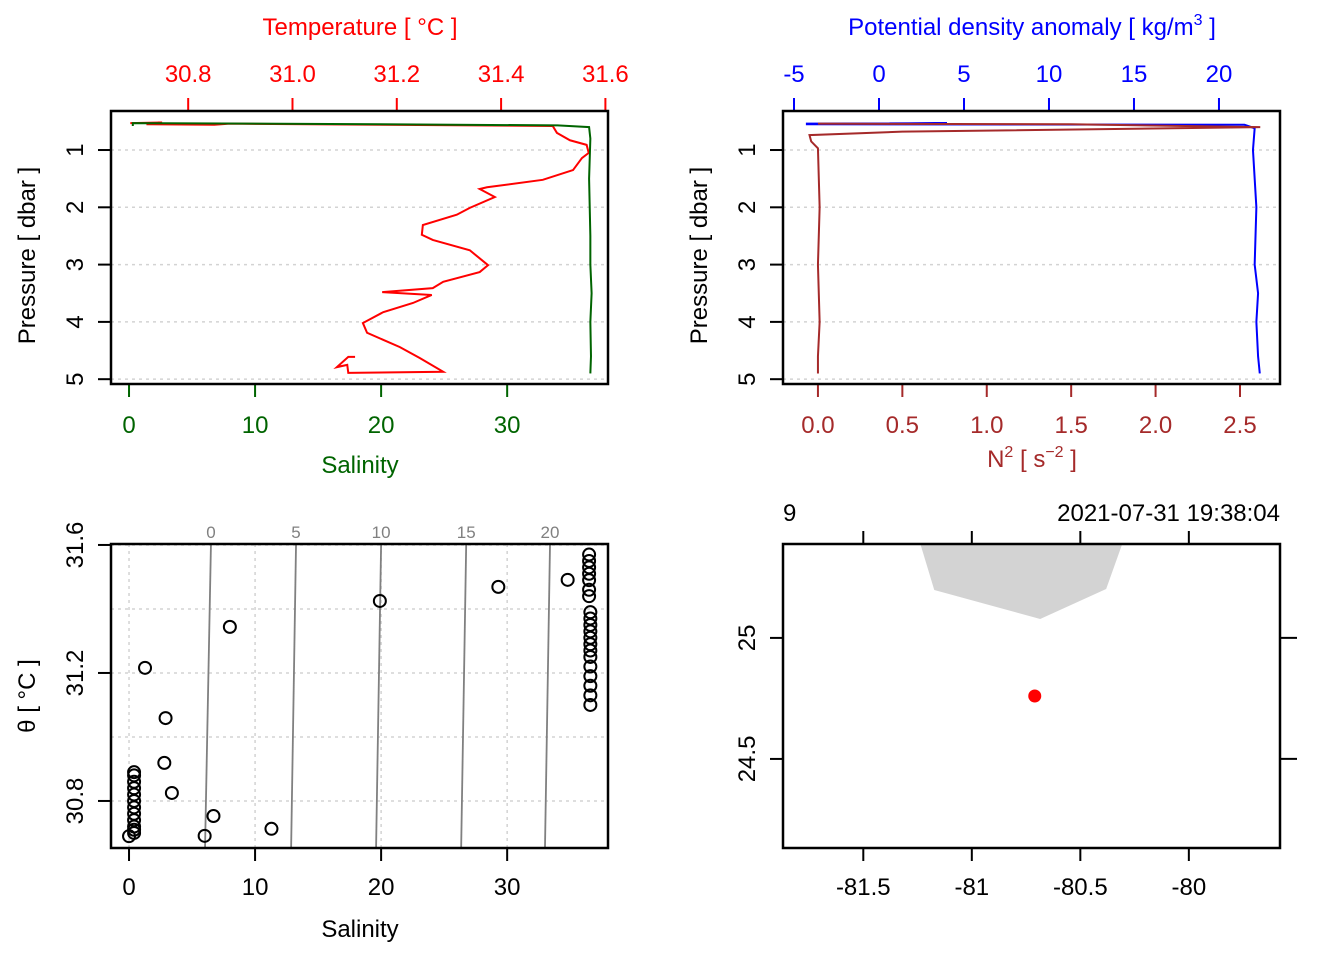 The width and height of the screenshot is (1344, 960). I want to click on top-tick-label: 31.4, so click(501, 74).